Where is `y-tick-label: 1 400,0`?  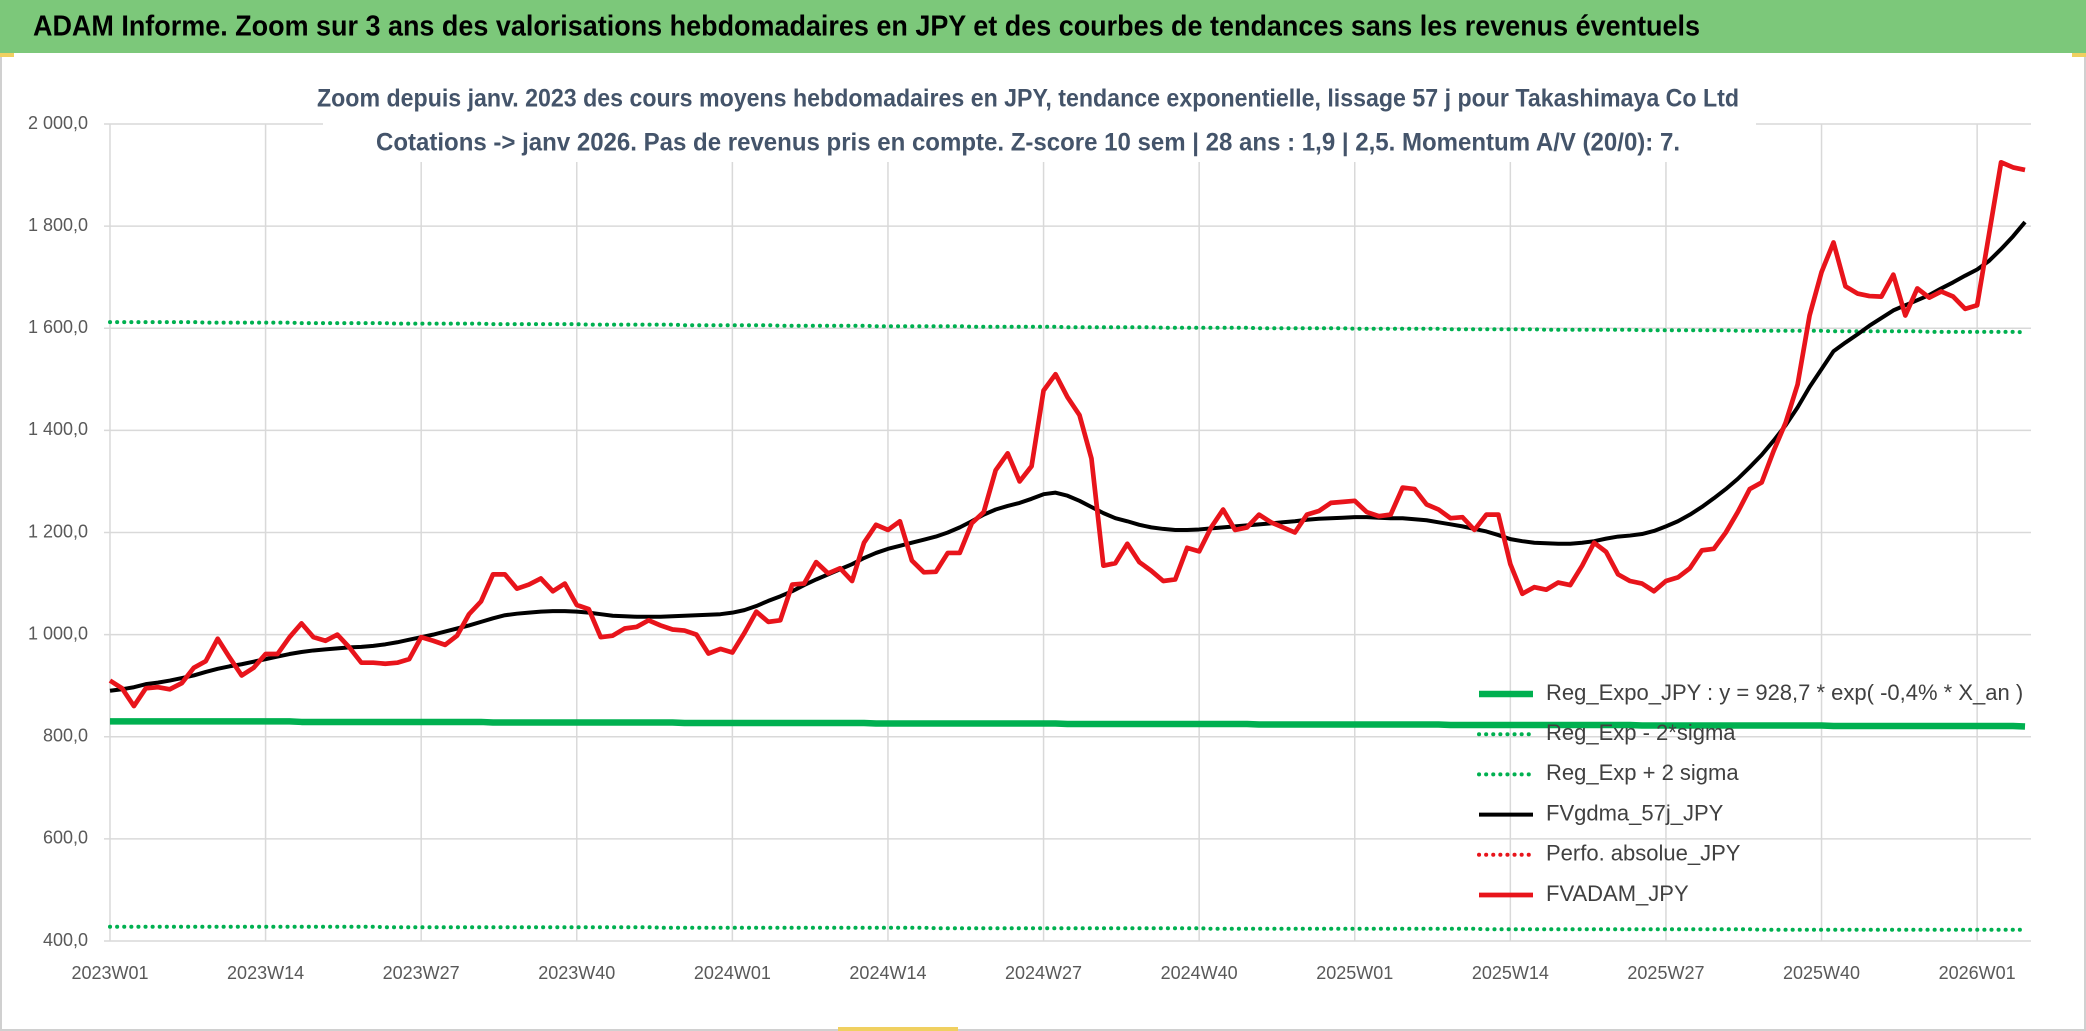 y-tick-label: 1 400,0 is located at coordinates (58, 429).